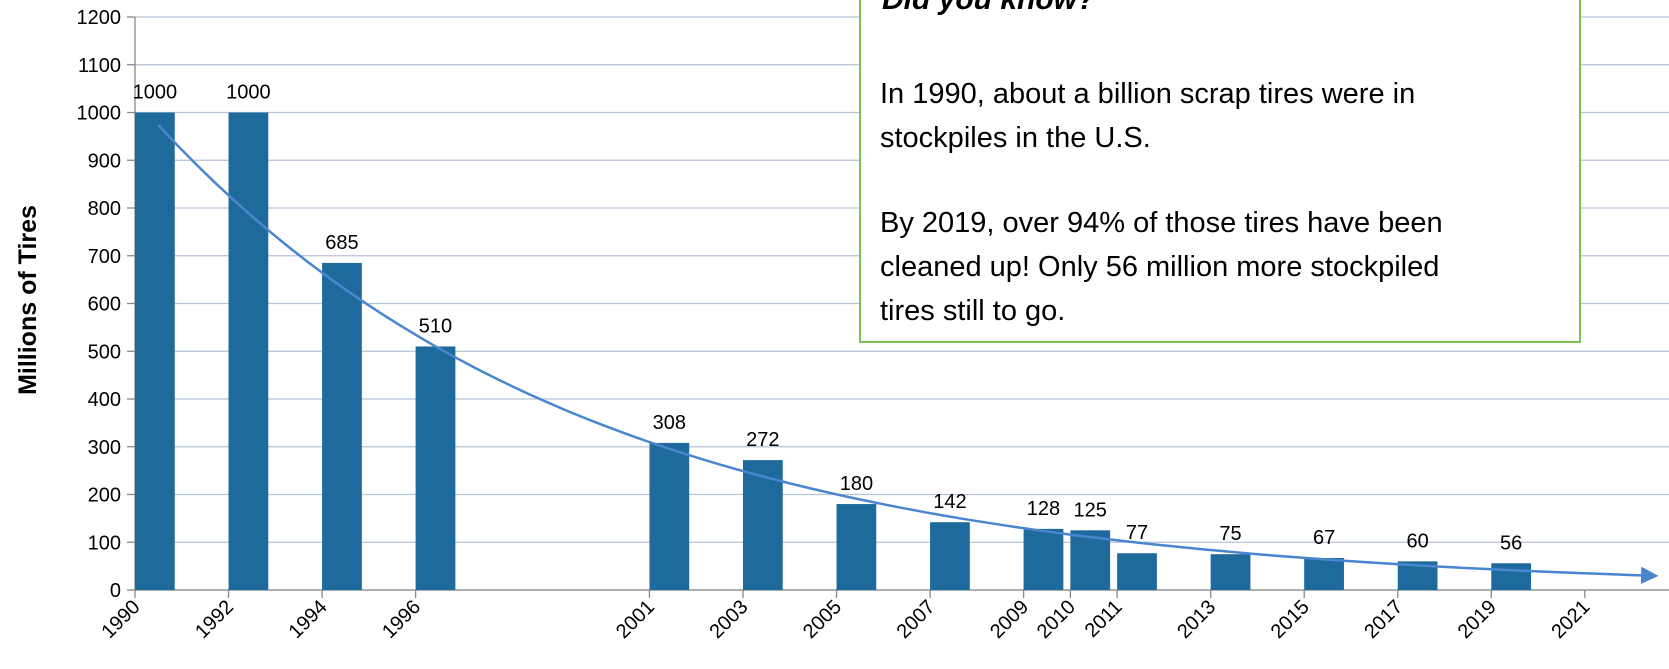 The height and width of the screenshot is (669, 1669). I want to click on y-tick-label: 900, so click(104, 161).